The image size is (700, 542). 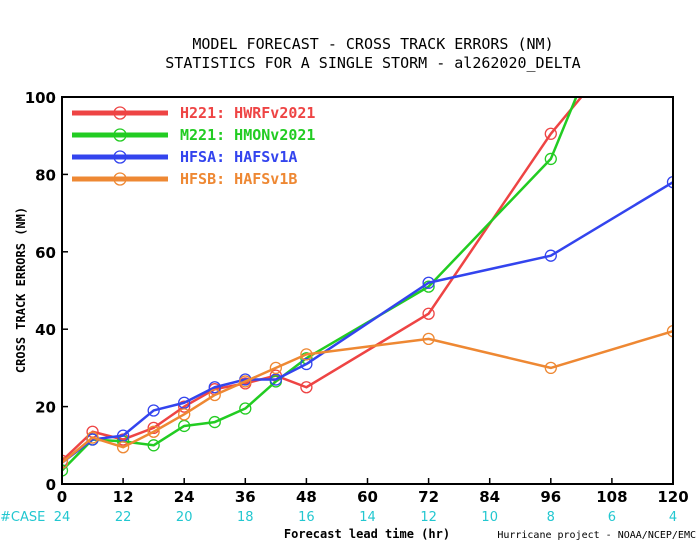 What do you see at coordinates (22, 517) in the screenshot?
I see `case-label: #CASE` at bounding box center [22, 517].